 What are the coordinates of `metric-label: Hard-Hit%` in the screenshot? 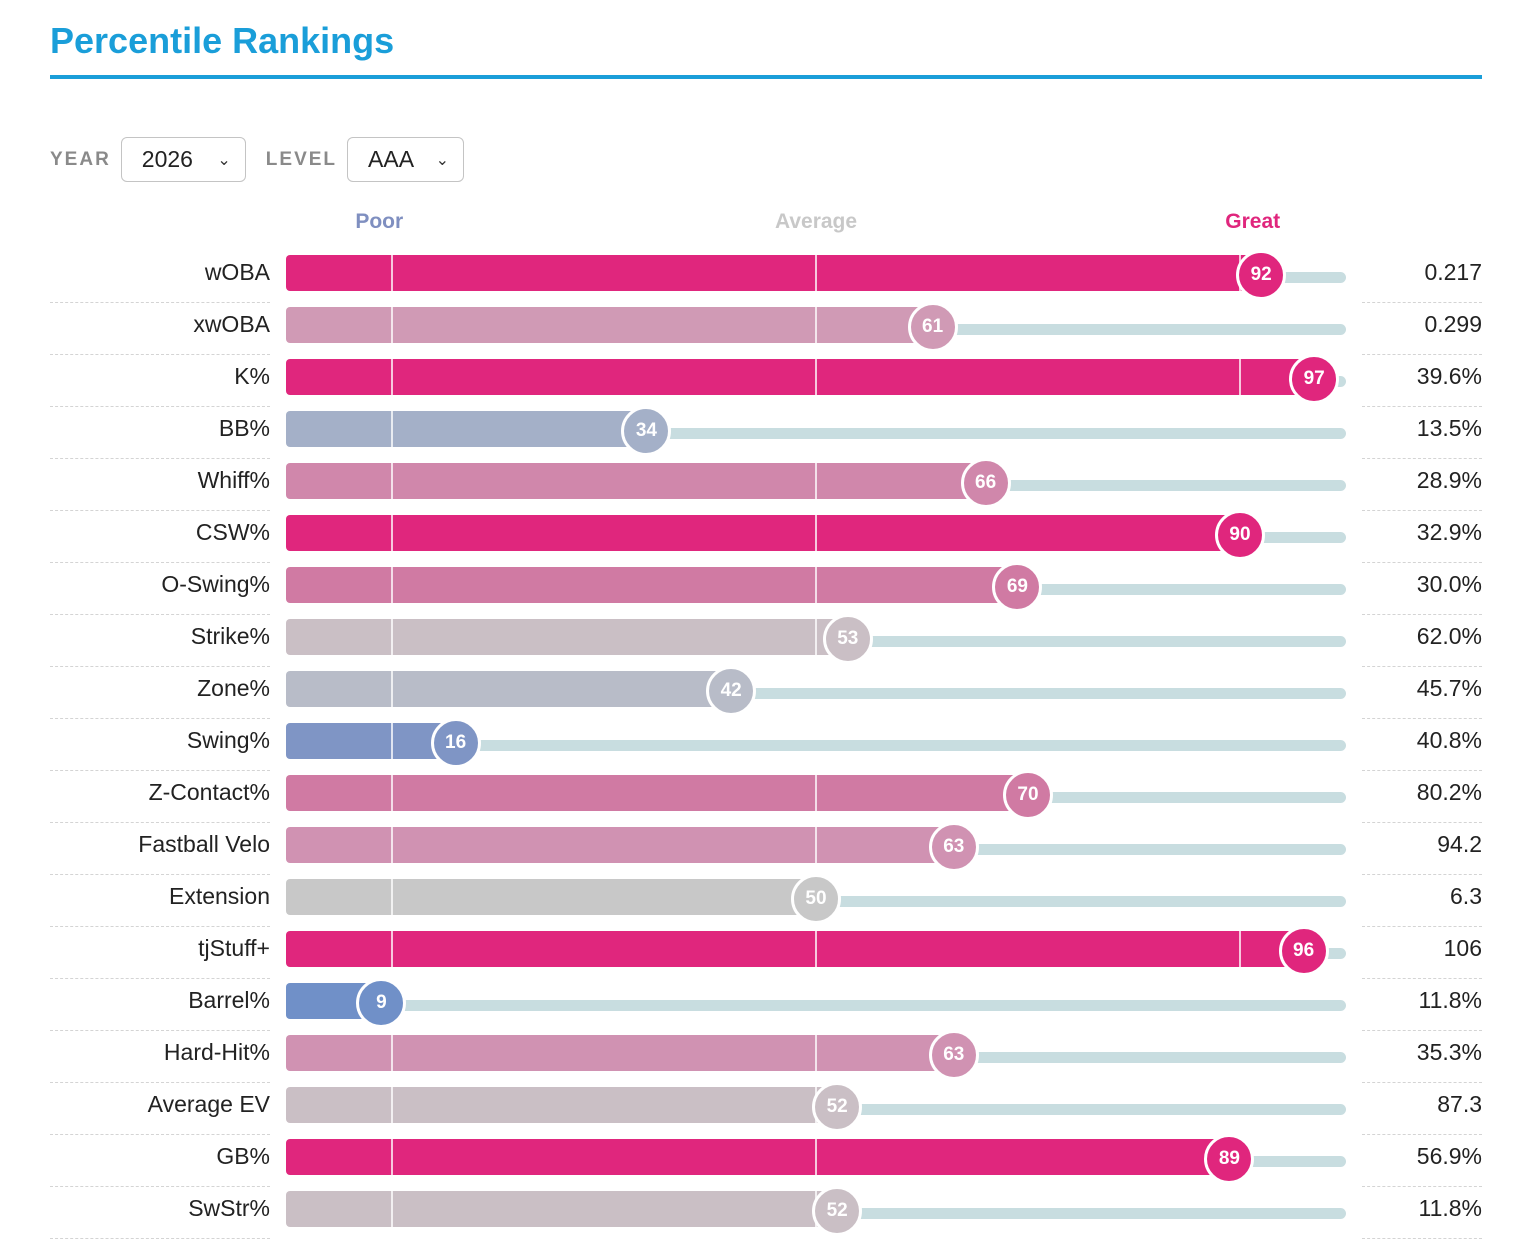 It's located at (216, 1052).